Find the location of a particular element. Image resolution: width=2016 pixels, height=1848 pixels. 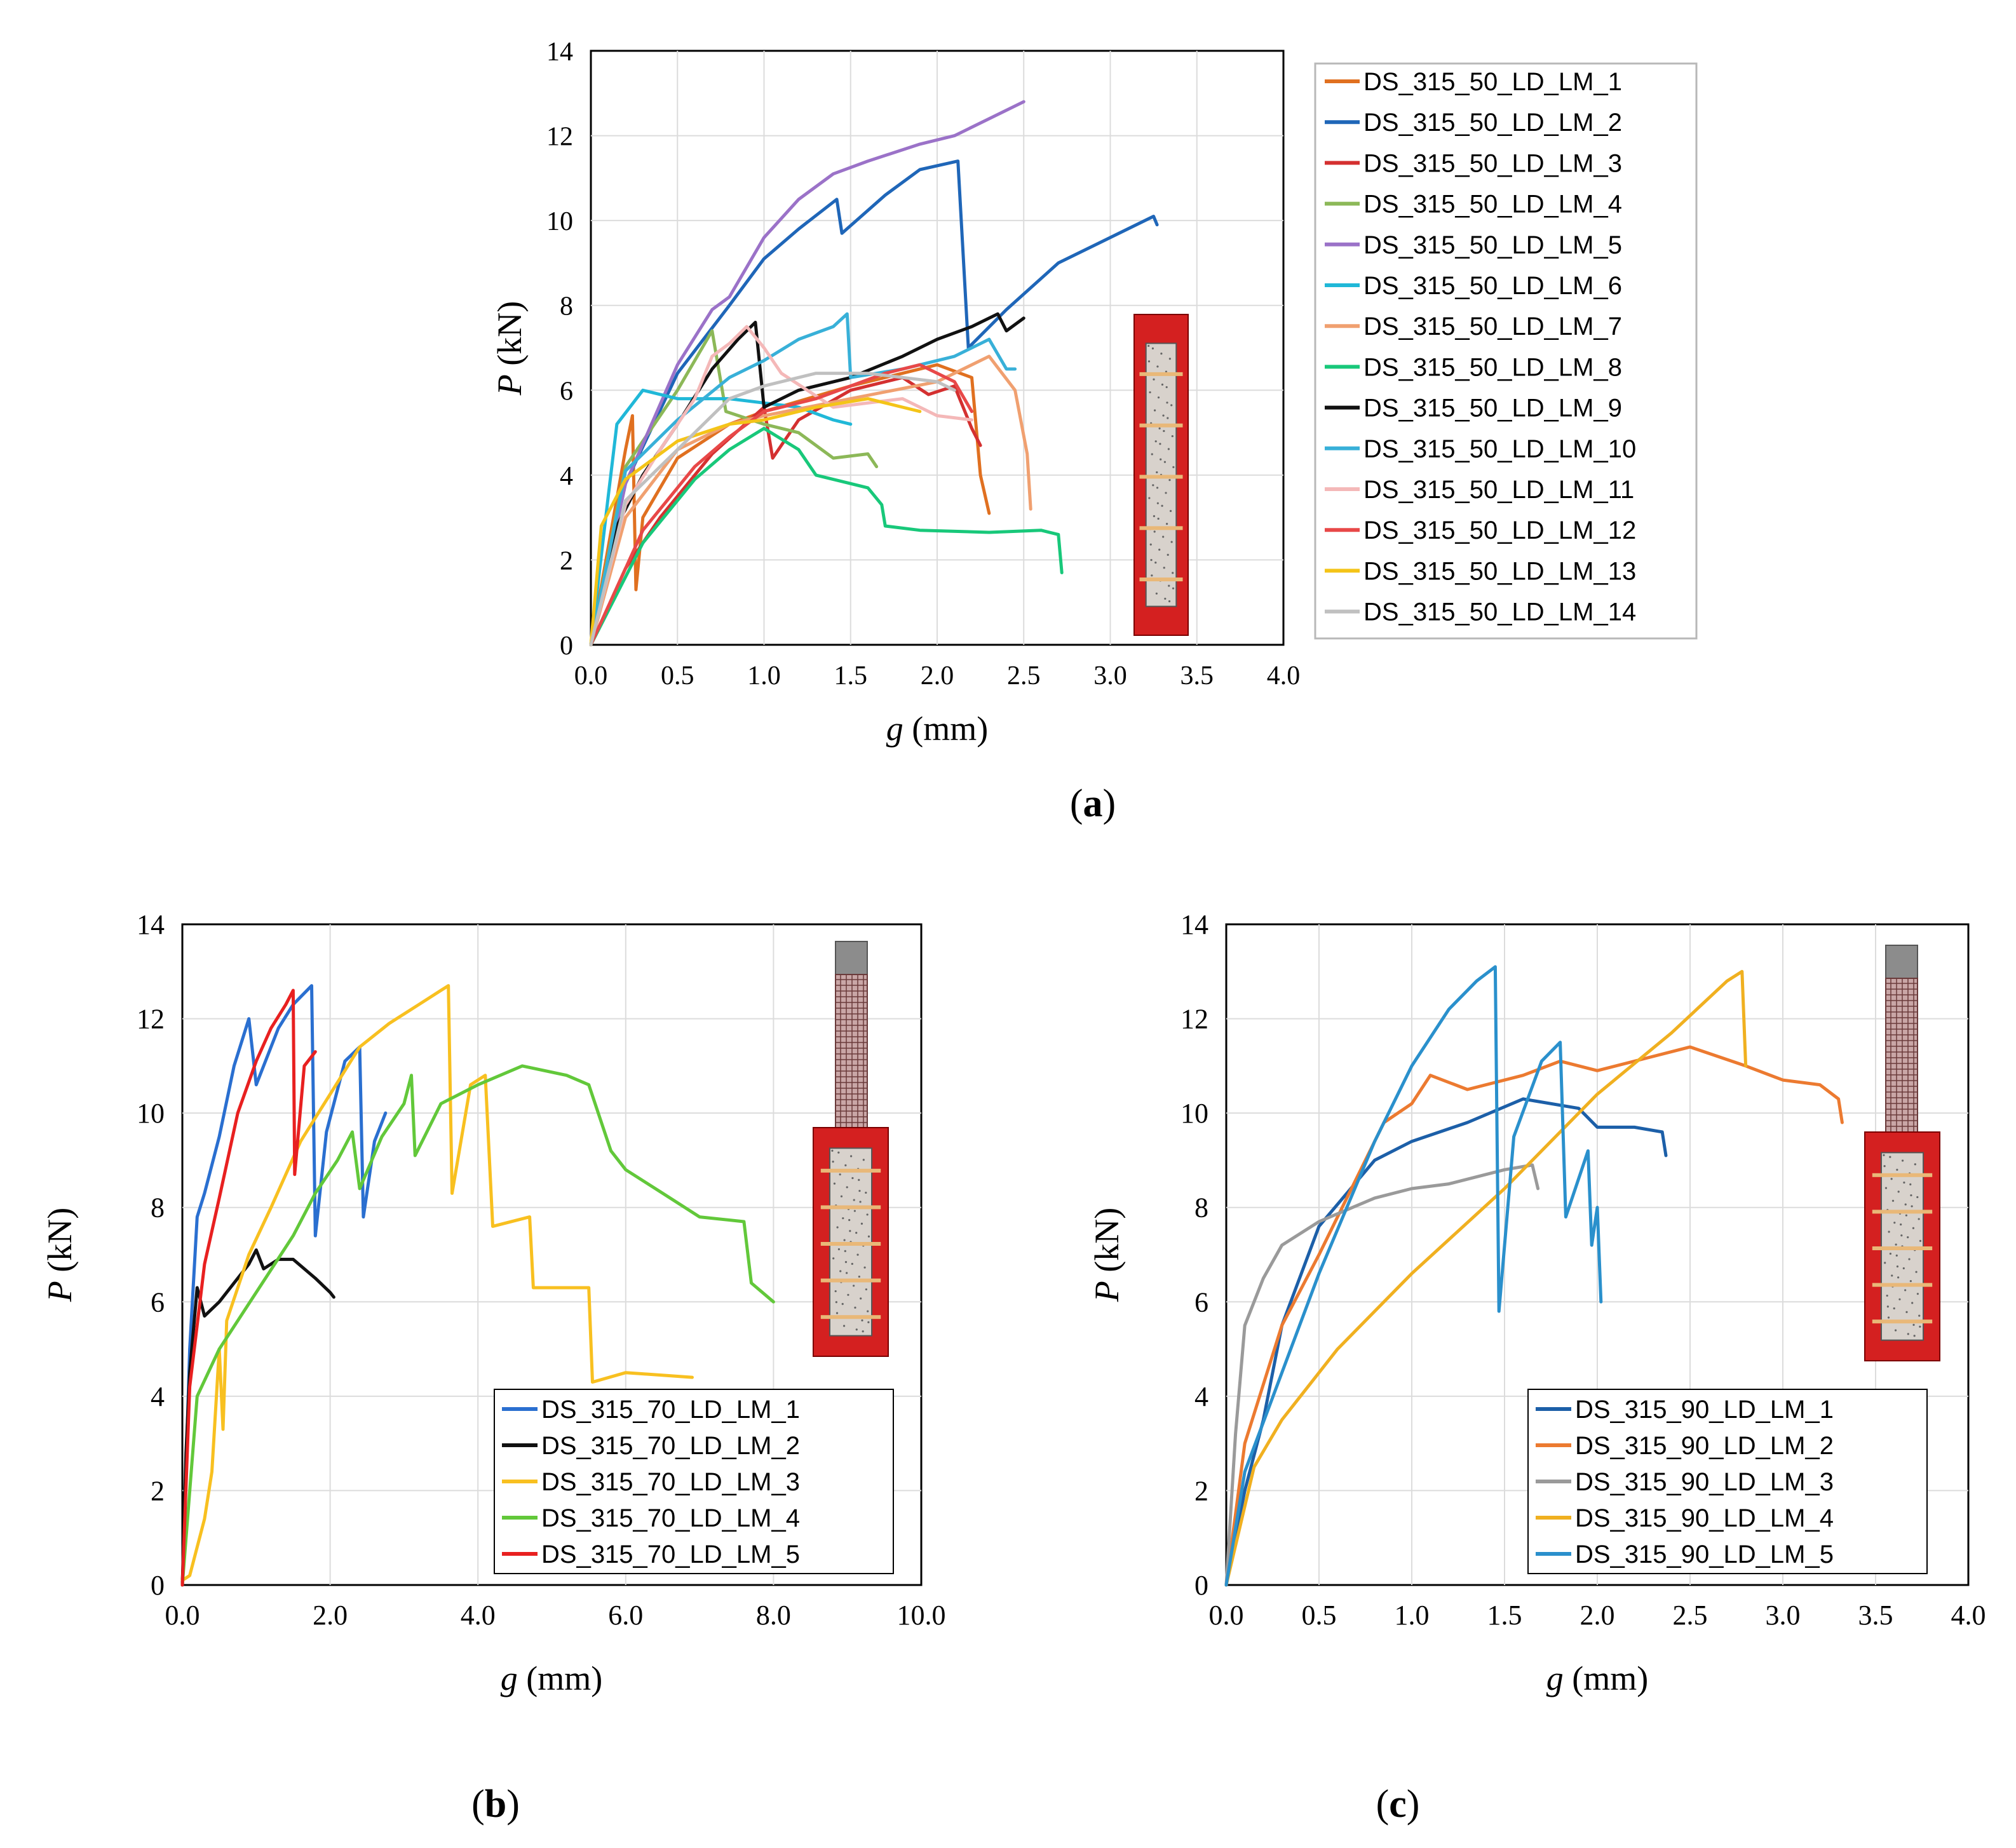

specimen-grip is located at coordinates (851, 958).